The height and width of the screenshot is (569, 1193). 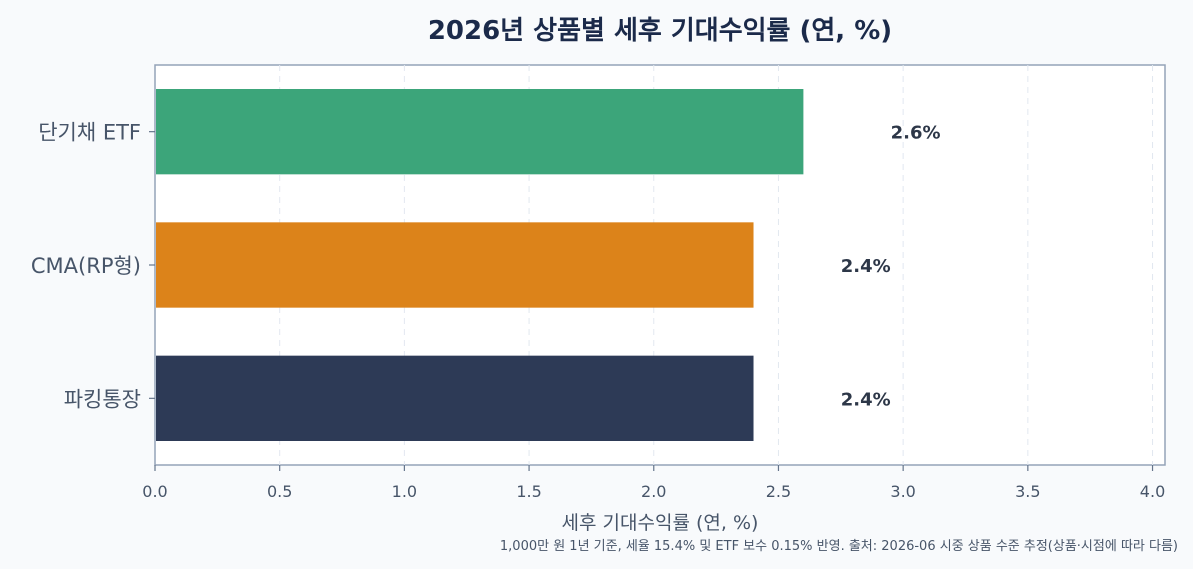 I want to click on x-tick-label: 0.5, so click(x=279, y=491).